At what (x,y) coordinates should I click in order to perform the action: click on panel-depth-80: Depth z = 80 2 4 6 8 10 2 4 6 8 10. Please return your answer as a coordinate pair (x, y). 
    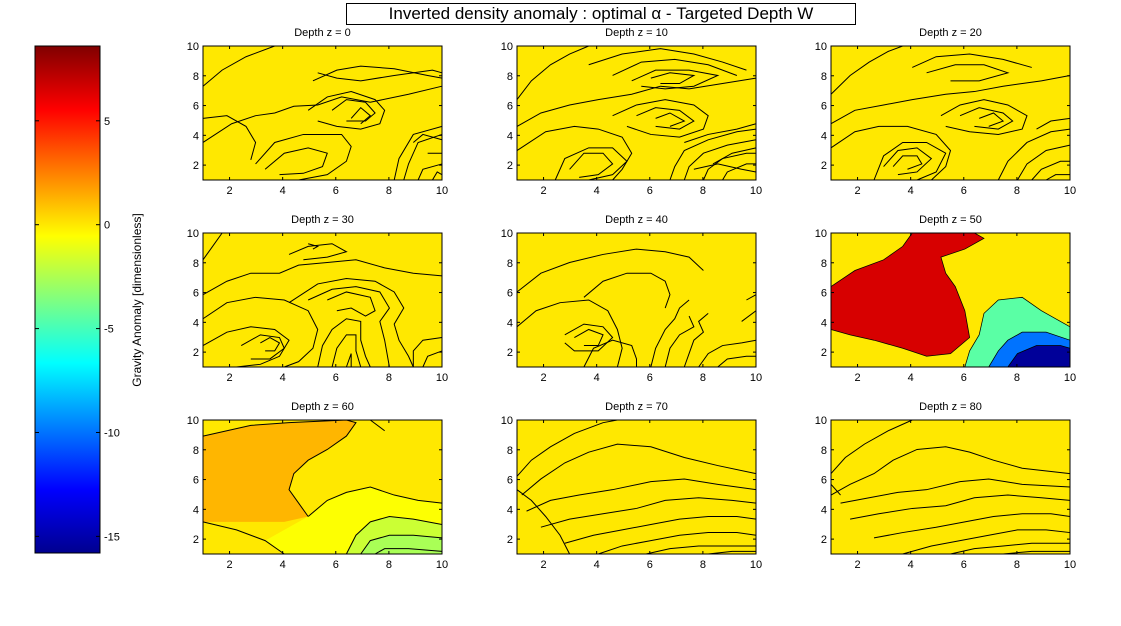
    Looking at the image, I should click on (945, 486).